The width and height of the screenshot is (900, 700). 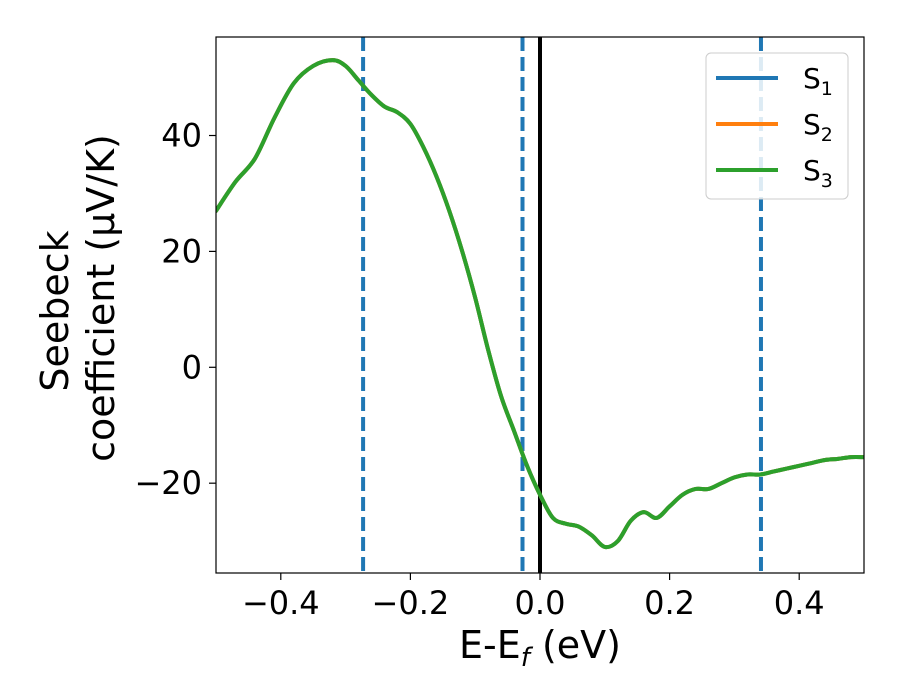 What do you see at coordinates (818, 173) in the screenshot?
I see `legend-label-s3: S3` at bounding box center [818, 173].